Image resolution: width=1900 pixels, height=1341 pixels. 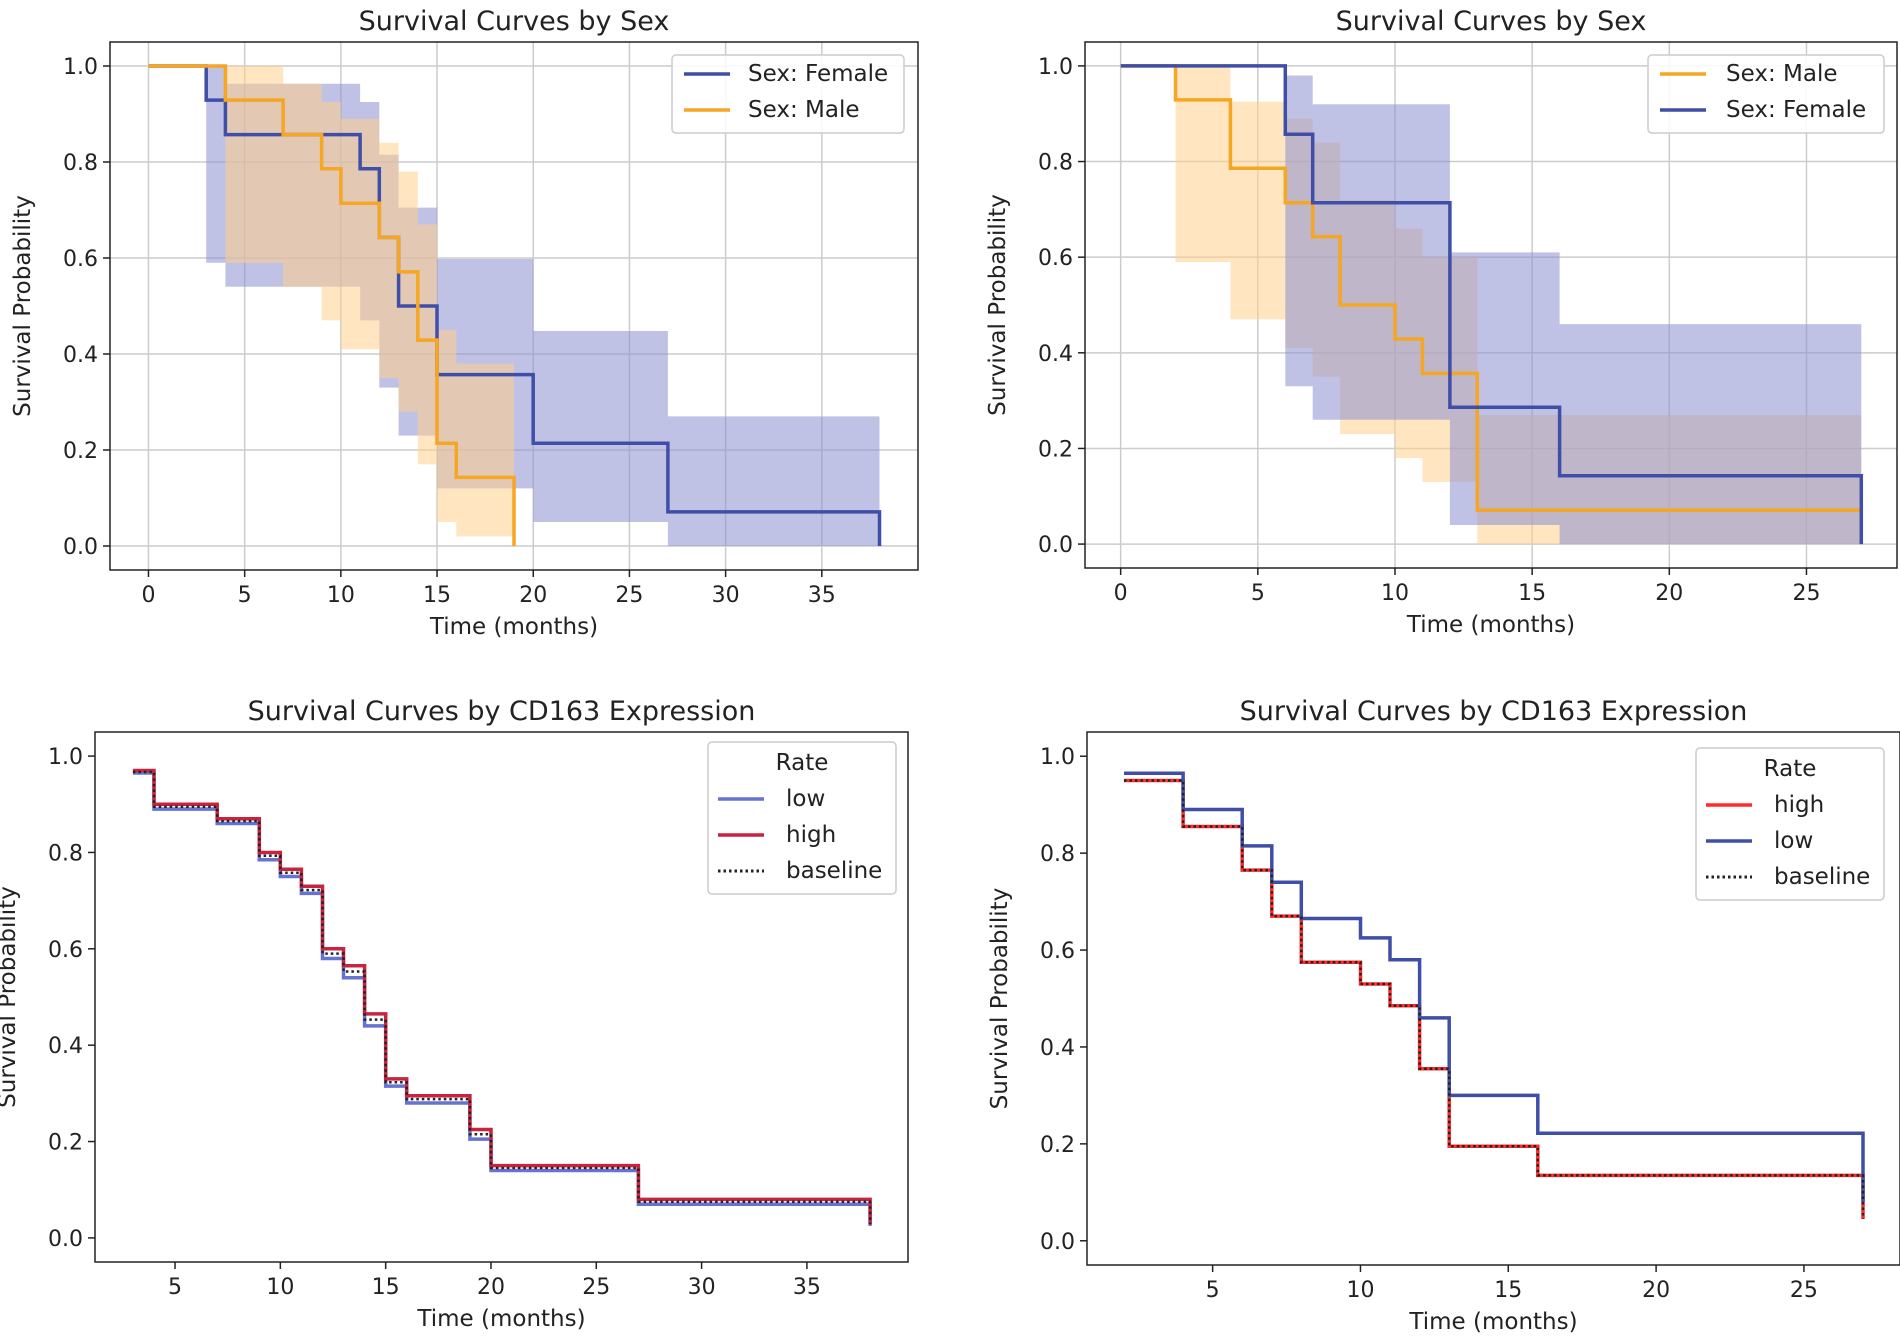 I want to click on legend: Rate low high baseline, so click(x=802, y=818).